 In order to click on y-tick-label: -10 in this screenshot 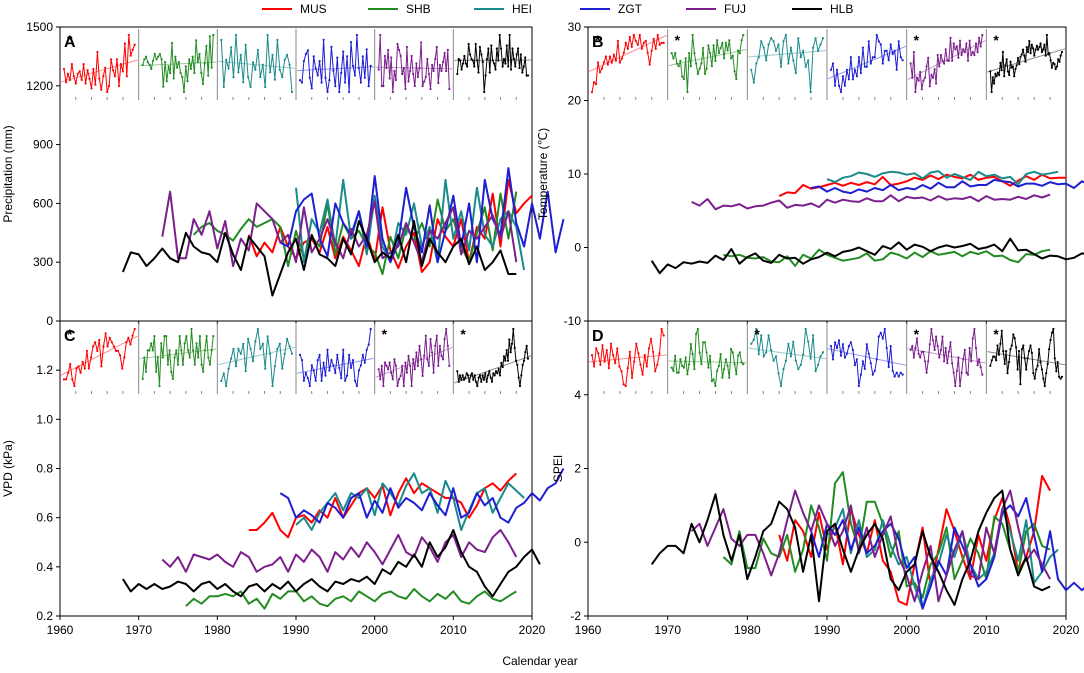, I will do `click(573, 321)`.